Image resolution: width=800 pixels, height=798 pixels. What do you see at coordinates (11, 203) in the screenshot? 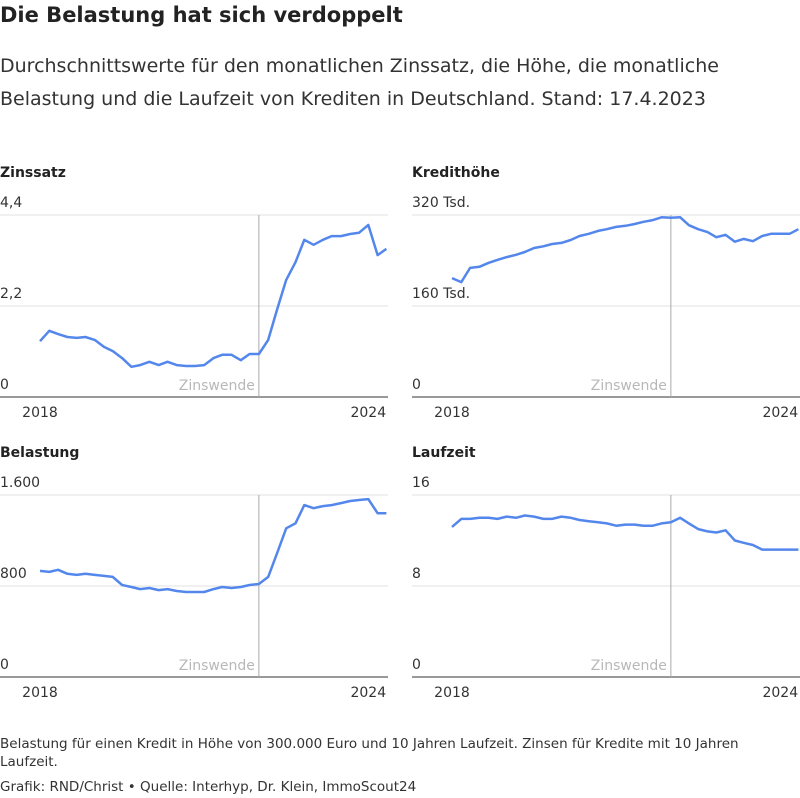
I see `y-tick-label: 4,4` at bounding box center [11, 203].